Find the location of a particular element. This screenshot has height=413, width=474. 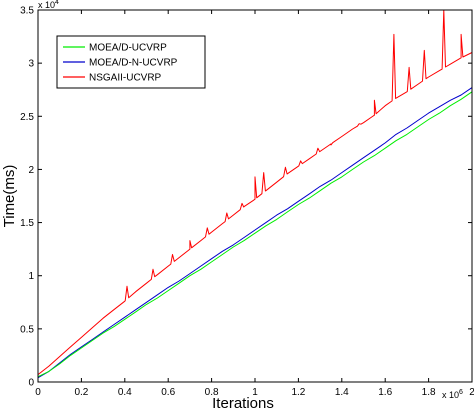

y-tick-label: 0.5 is located at coordinates (27, 329).